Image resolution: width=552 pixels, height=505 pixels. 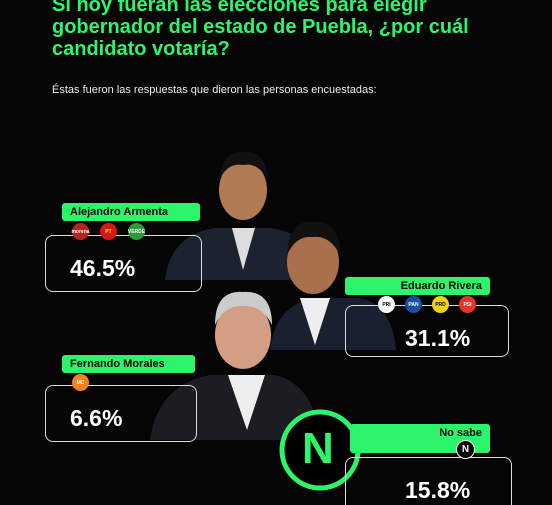 I want to click on party-logo: PT, so click(x=108, y=231).